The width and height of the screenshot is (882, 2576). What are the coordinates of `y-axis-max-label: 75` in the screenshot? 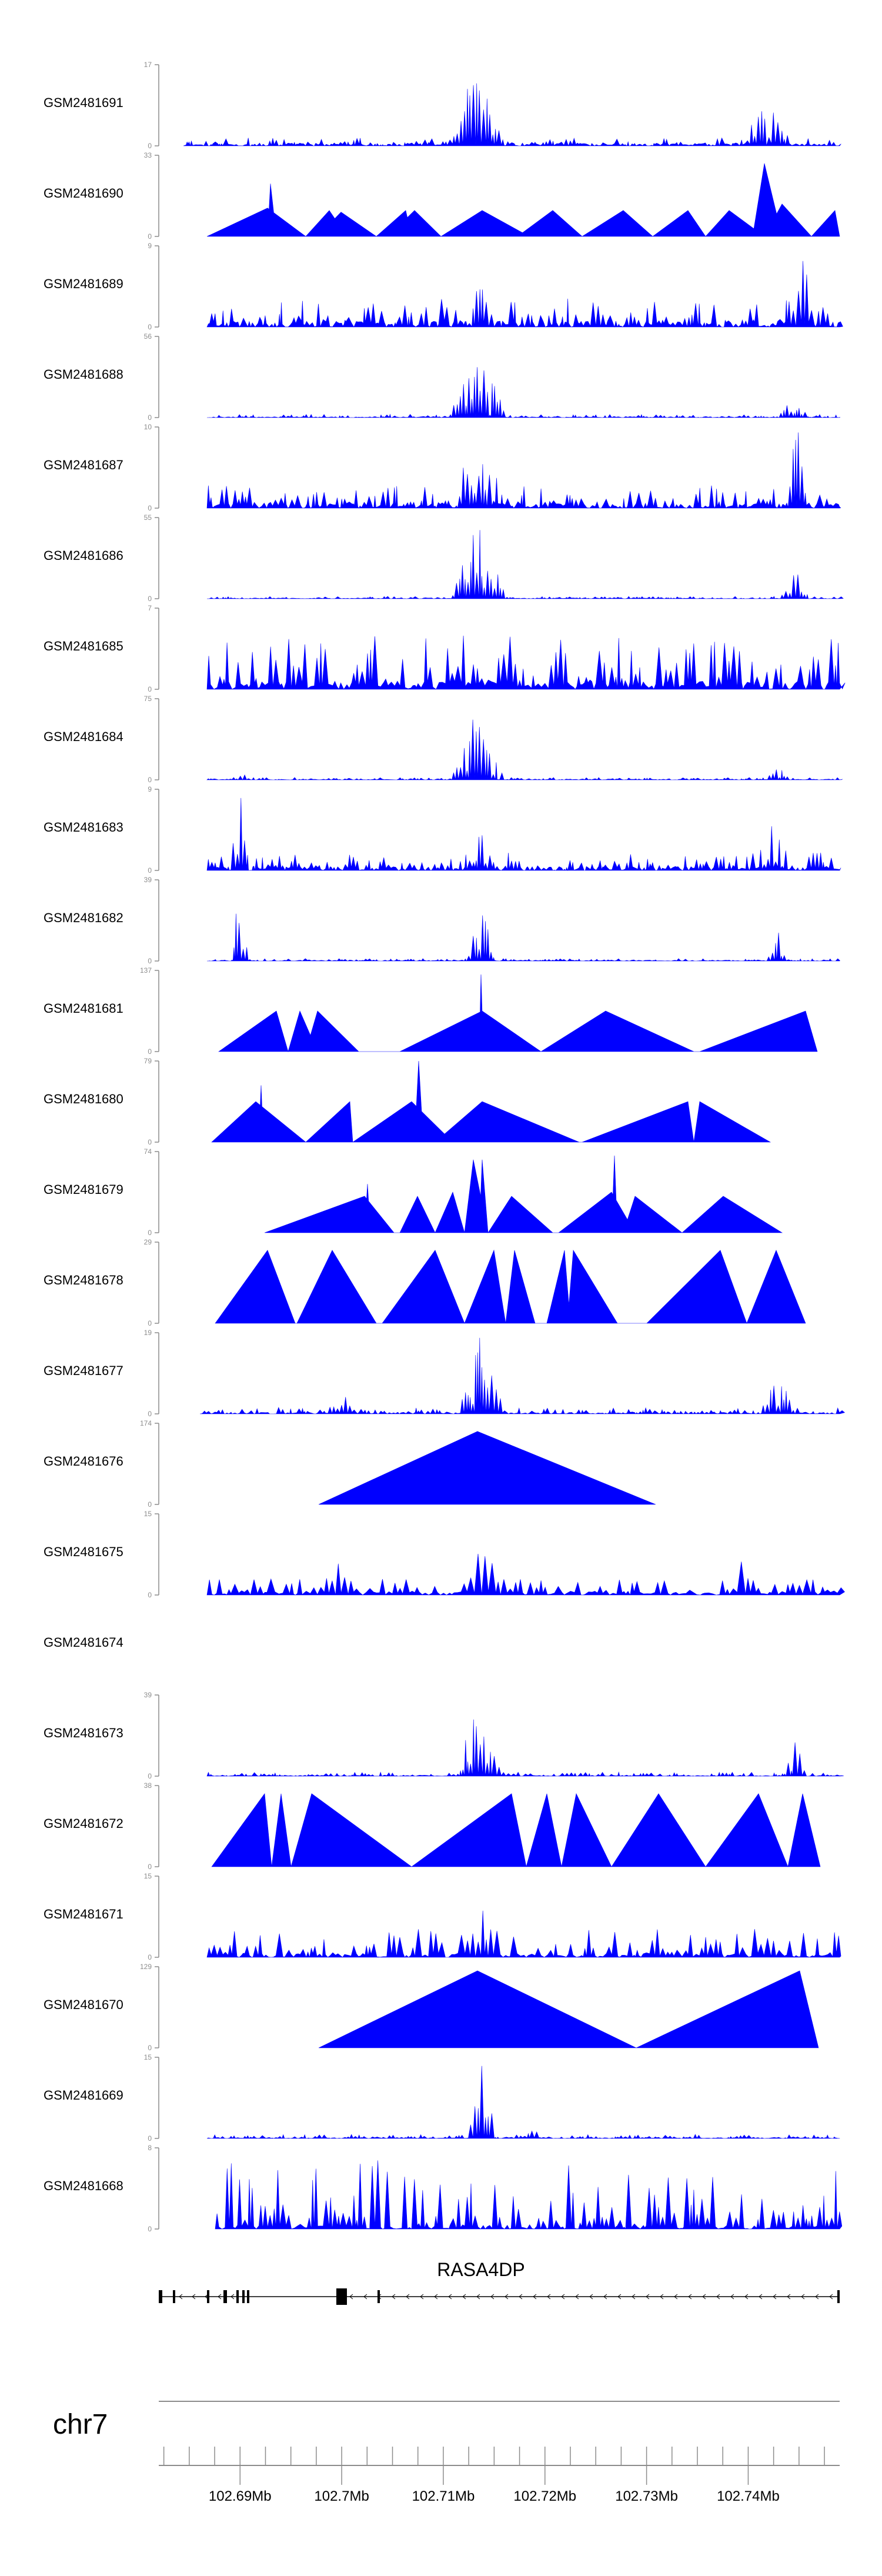 It's located at (148, 699).